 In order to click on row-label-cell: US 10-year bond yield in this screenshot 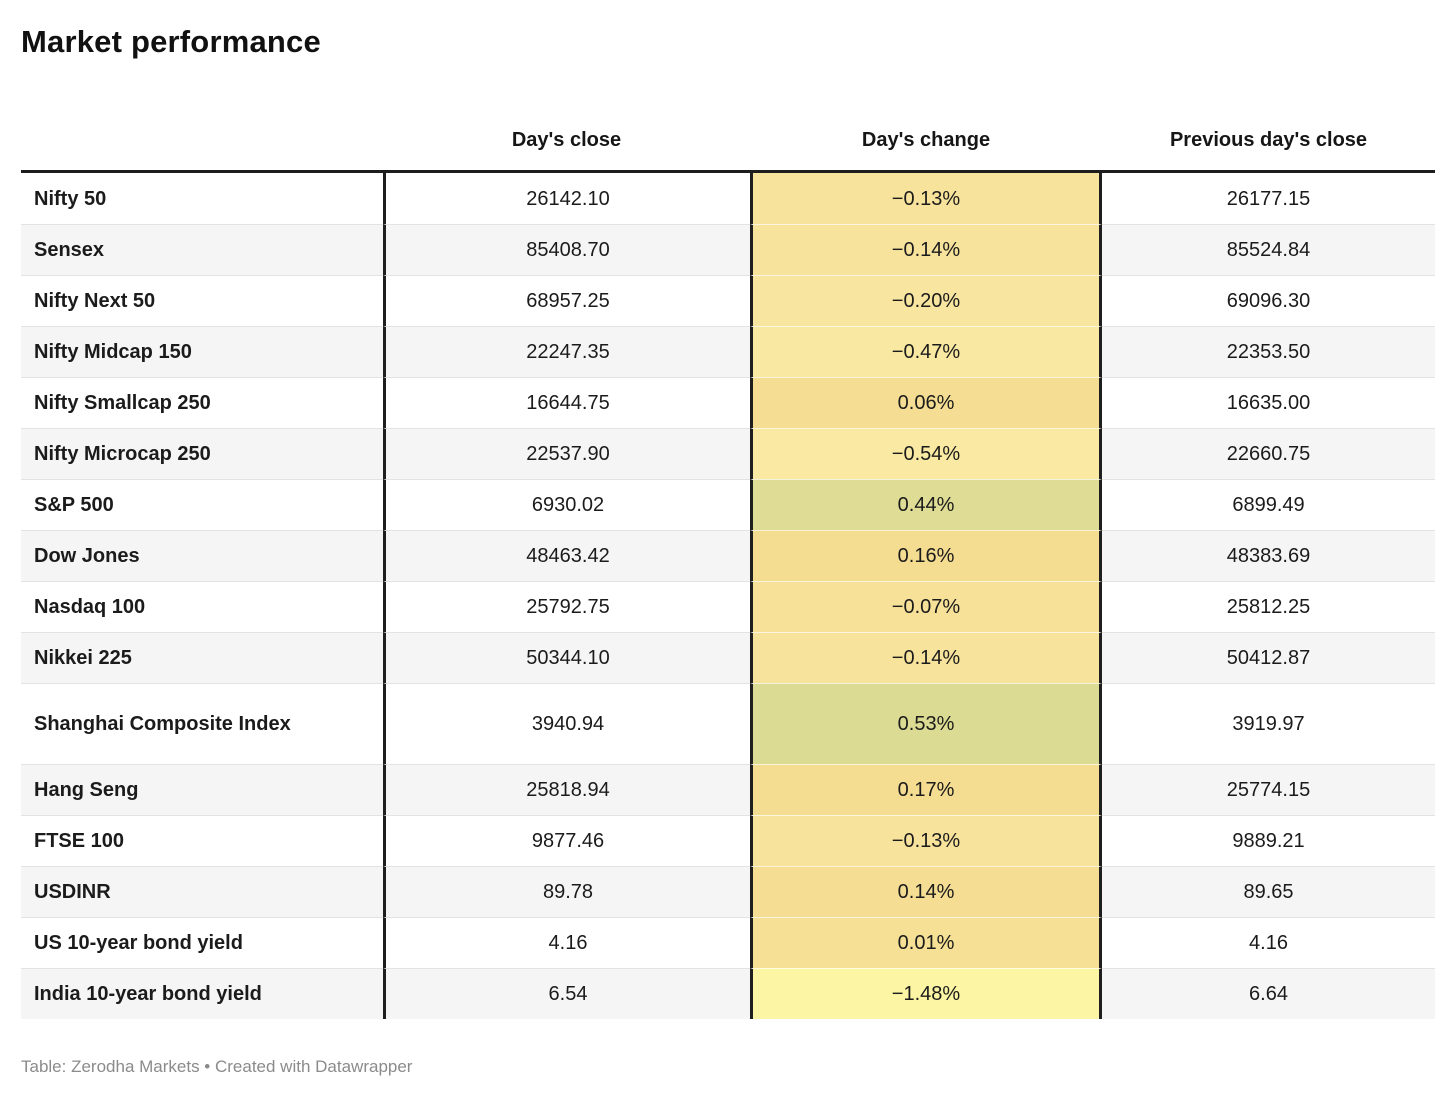, I will do `click(202, 942)`.